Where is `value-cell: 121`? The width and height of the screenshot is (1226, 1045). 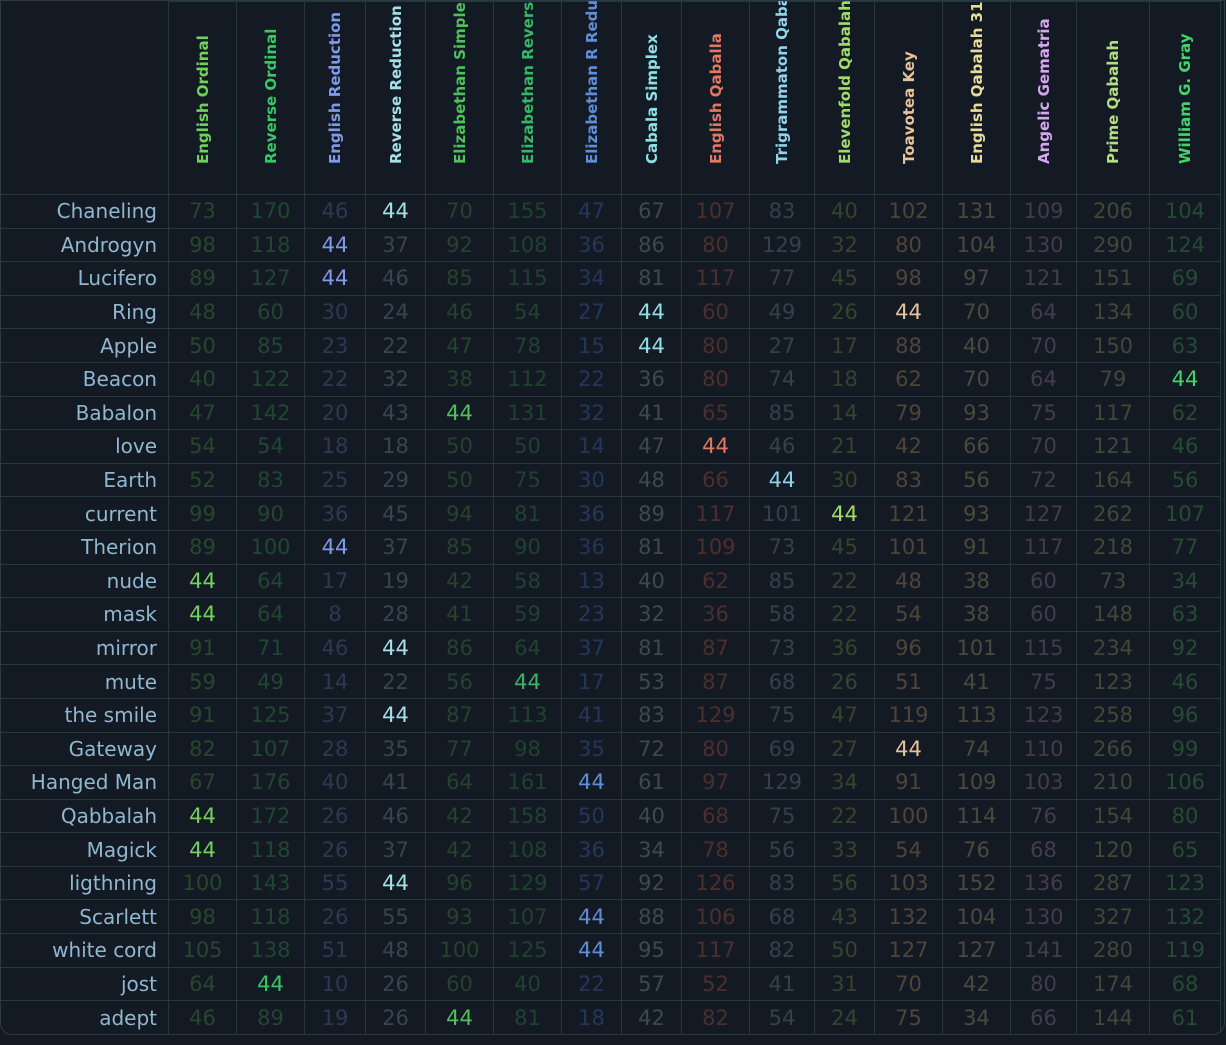
value-cell: 121 is located at coordinates (1113, 446).